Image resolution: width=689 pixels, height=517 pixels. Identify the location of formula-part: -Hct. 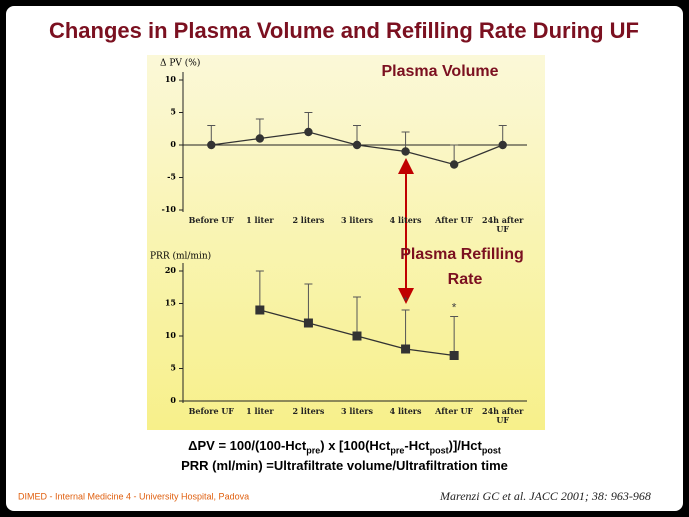
(417, 445).